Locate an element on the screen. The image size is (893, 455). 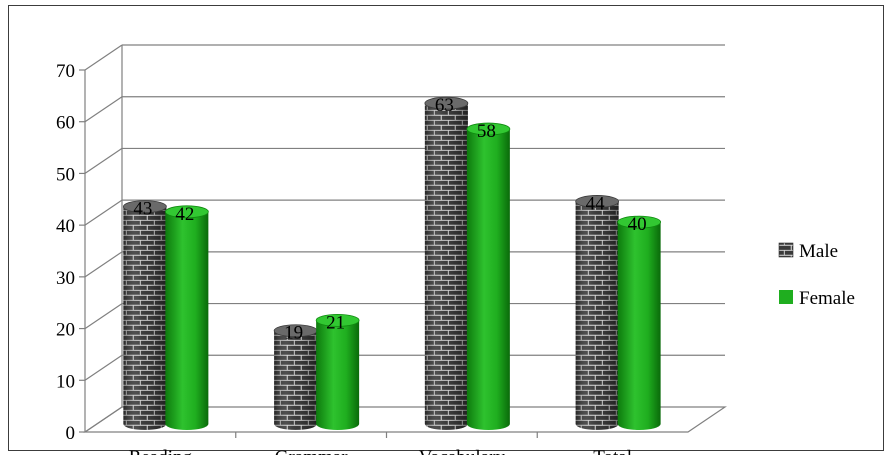
legend-swatch-male is located at coordinates (786, 250).